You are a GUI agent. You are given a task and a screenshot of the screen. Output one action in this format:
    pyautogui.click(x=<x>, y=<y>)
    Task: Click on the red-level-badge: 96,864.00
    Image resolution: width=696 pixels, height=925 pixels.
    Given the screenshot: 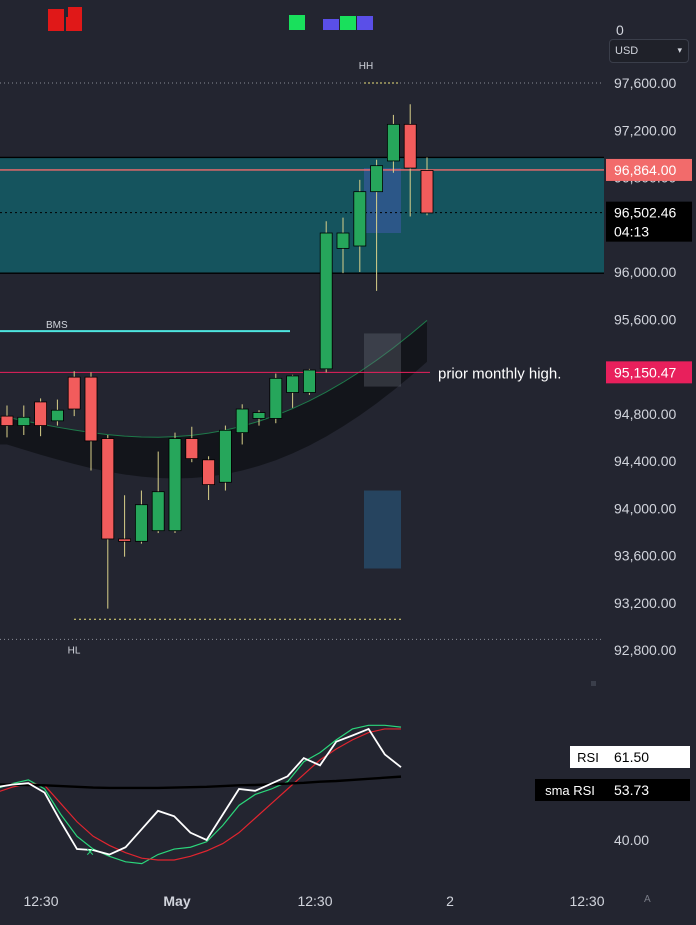 What is the action you would take?
    pyautogui.click(x=649, y=169)
    